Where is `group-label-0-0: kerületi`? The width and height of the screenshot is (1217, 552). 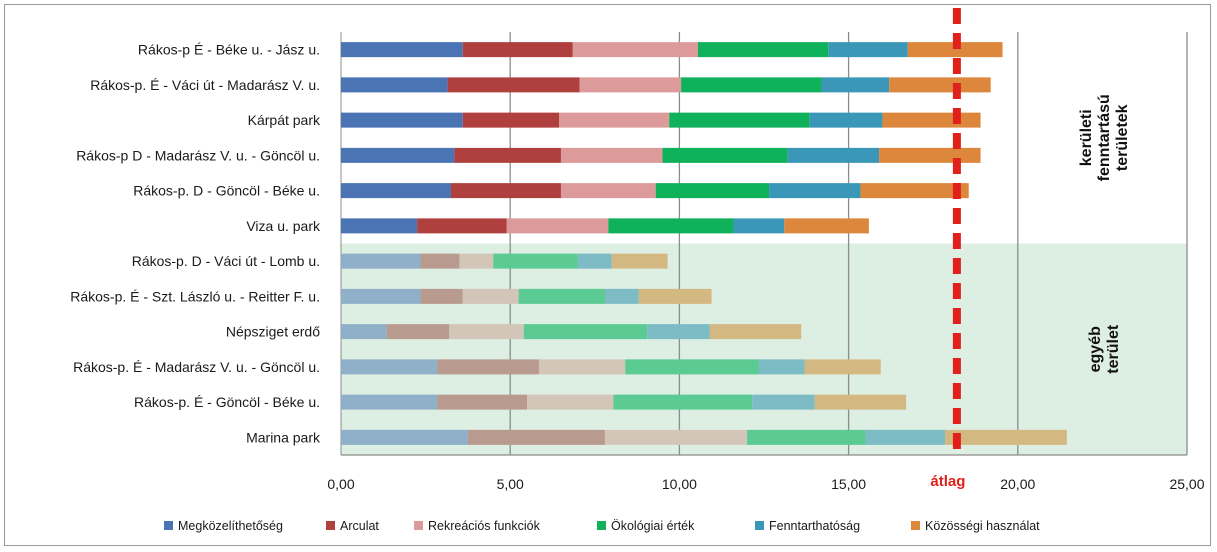
group-label-0-0: kerületi is located at coordinates (1086, 137).